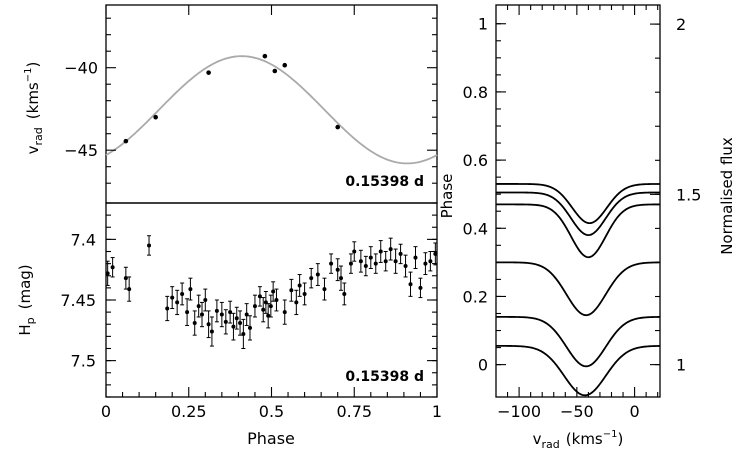 The height and width of the screenshot is (450, 736). Describe the element at coordinates (271, 110) in the screenshot. I see `radial-velocity-fit-curve` at that location.